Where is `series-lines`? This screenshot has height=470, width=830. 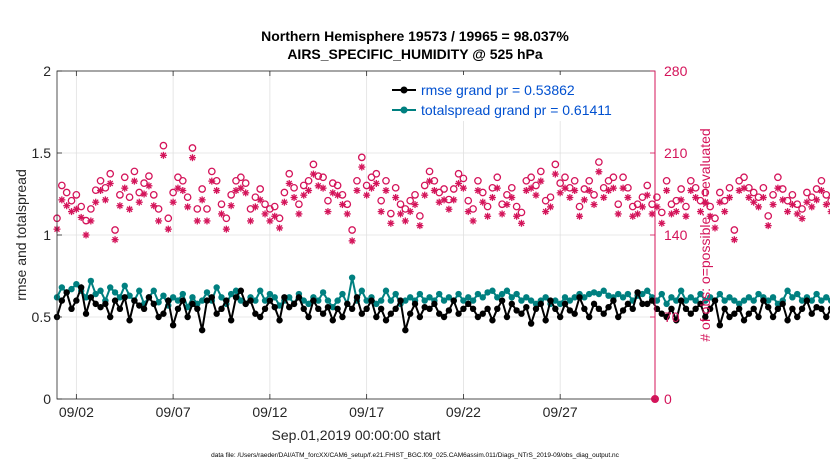 series-lines is located at coordinates (441, 304).